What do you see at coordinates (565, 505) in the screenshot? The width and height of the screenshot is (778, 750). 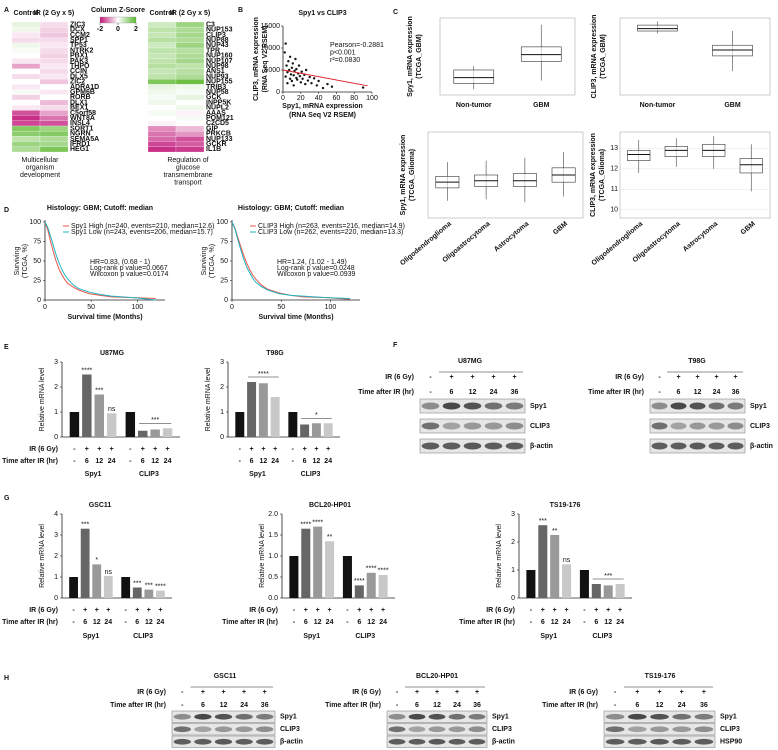 I see `chart-title: TS19-176` at bounding box center [565, 505].